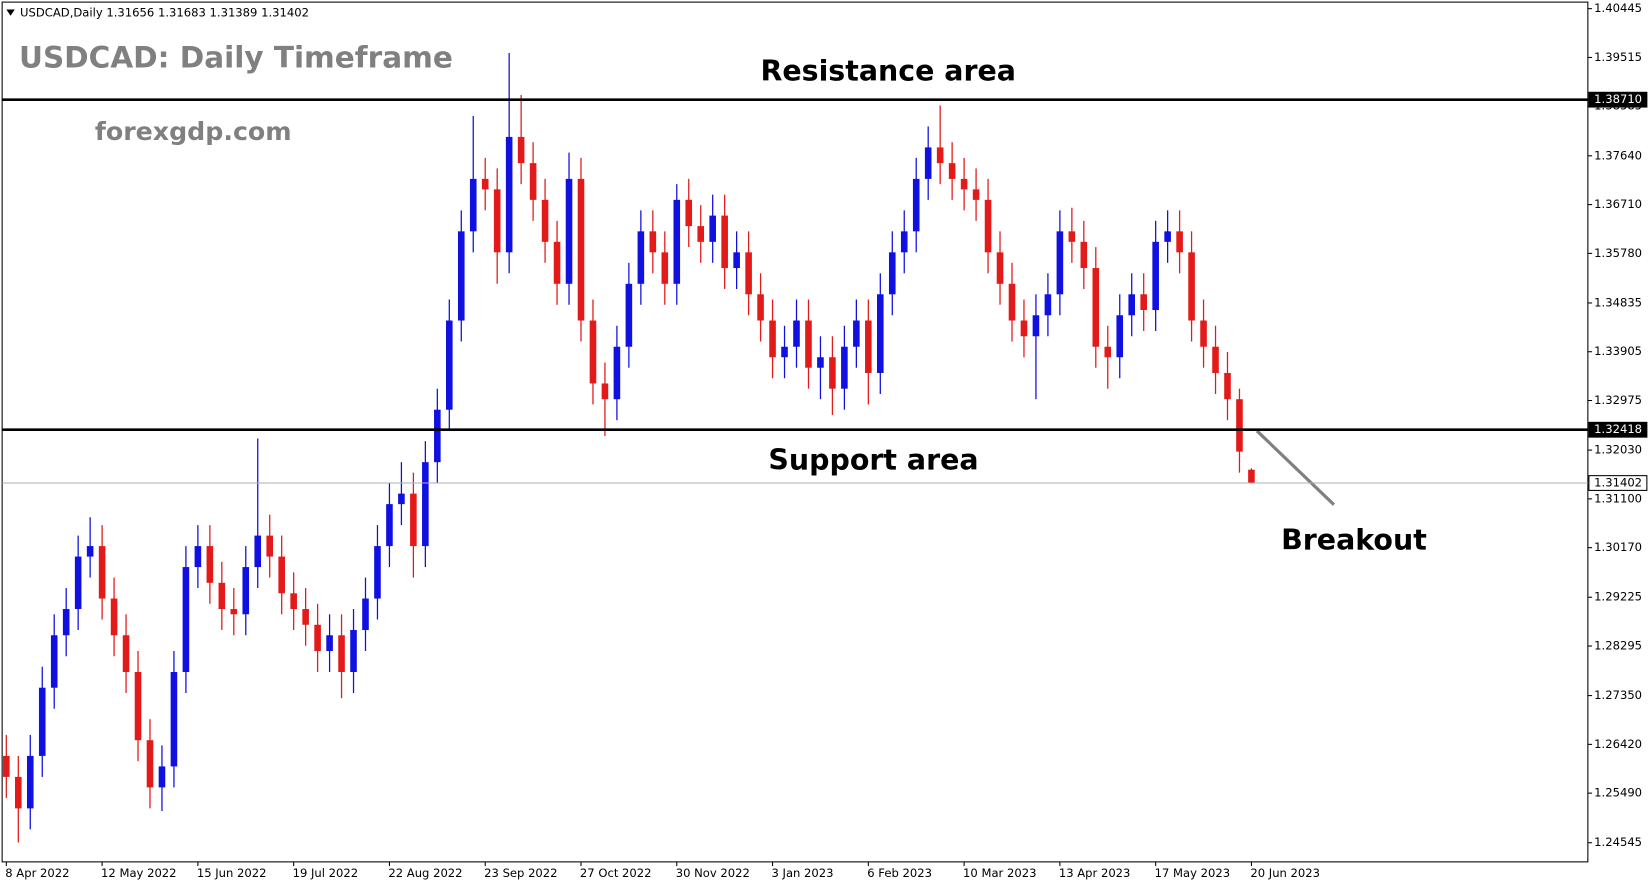 The image size is (1649, 884). Describe the element at coordinates (234, 12) in the screenshot. I see `ohlc: 1.31389` at that location.